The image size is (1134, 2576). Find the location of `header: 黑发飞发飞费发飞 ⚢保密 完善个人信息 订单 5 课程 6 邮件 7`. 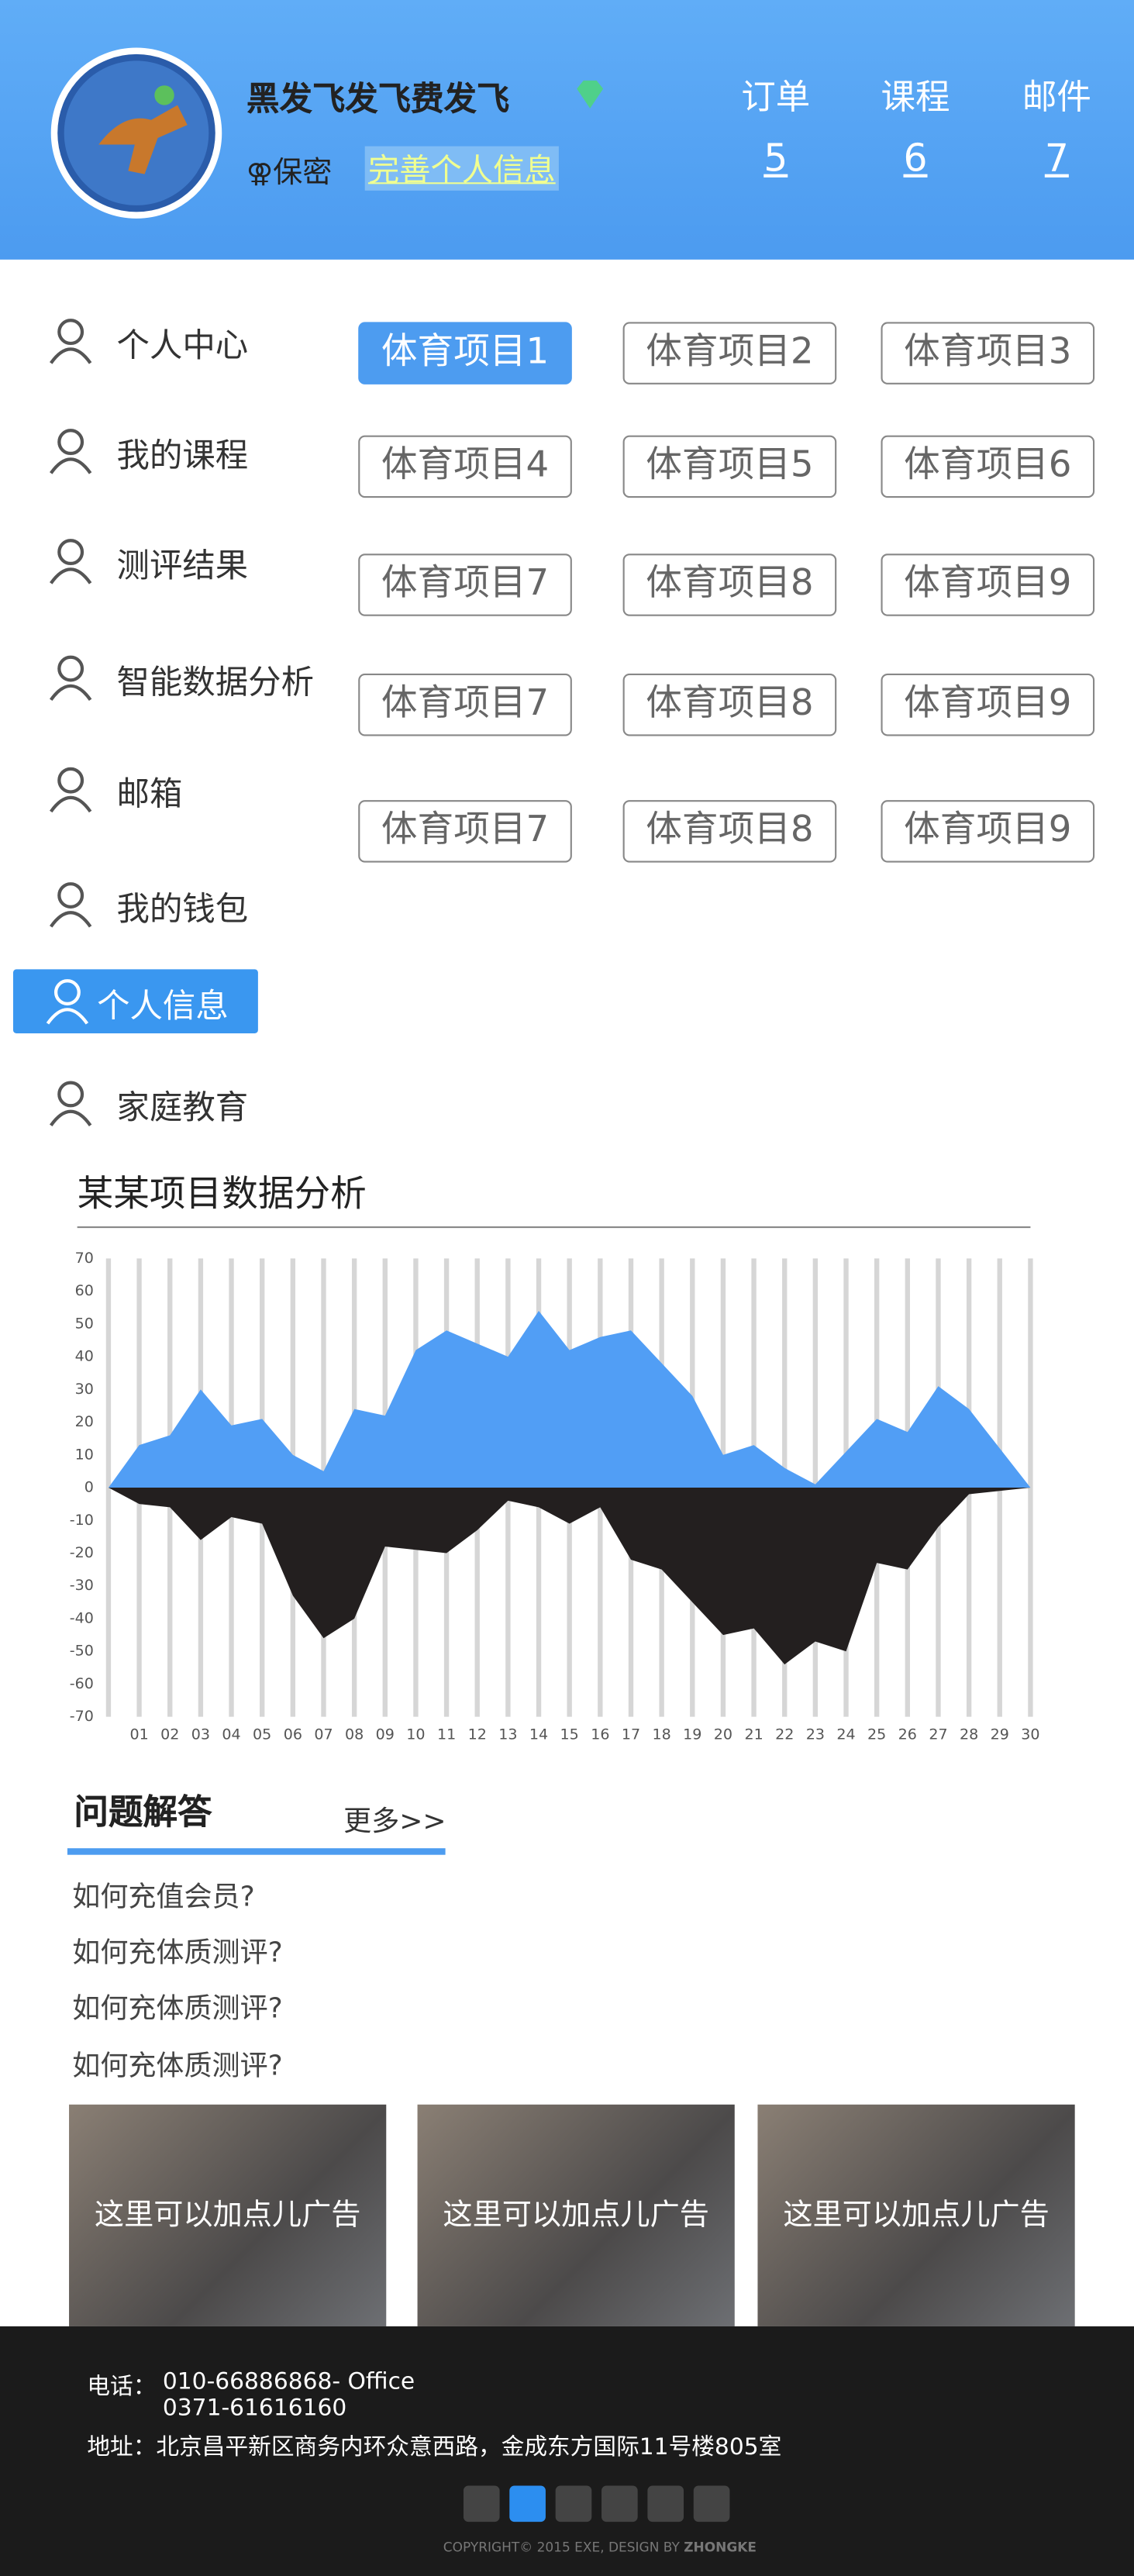

header: 黑发飞发飞费发飞 ⚢保密 完善个人信息 订单 5 课程 6 邮件 7 is located at coordinates (567, 130).